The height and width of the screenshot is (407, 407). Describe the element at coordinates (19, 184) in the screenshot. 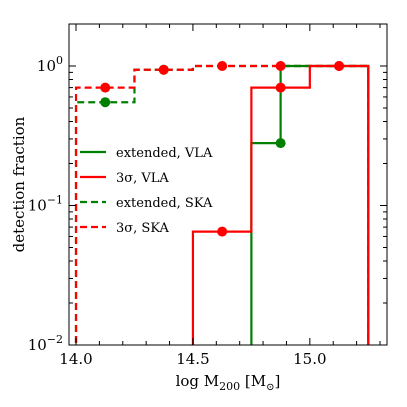

I see `y-axis-label: detection fraction` at that location.